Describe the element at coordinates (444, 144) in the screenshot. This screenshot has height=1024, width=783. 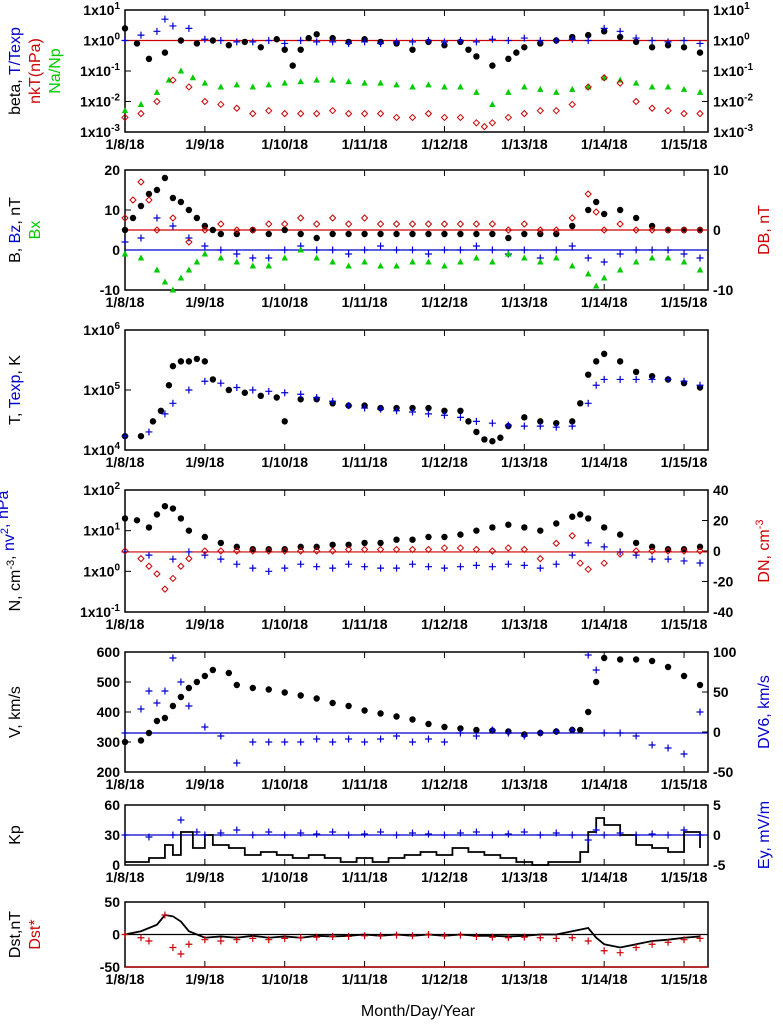
I see `x-tick-label: 1/12/18` at that location.